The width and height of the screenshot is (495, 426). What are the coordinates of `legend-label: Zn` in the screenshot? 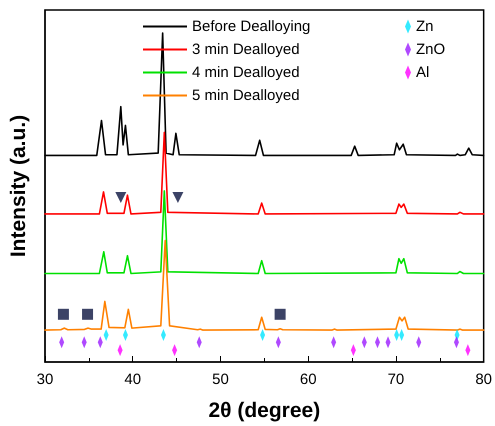 It's located at (425, 26).